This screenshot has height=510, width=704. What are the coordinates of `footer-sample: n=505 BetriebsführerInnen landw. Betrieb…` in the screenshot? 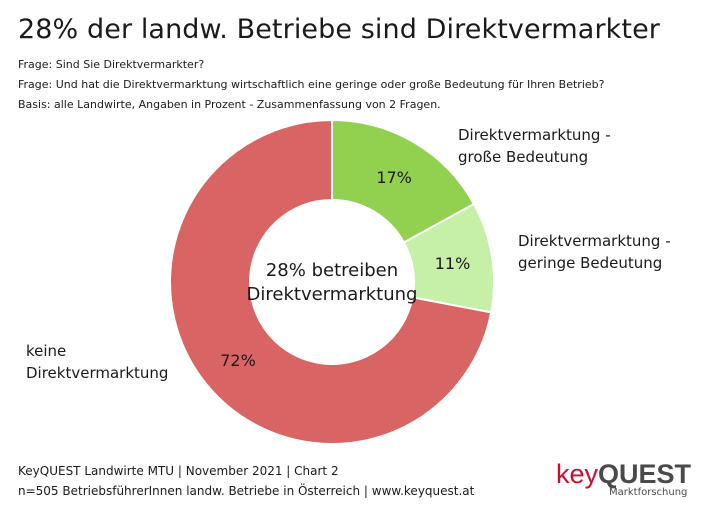 It's located at (246, 491).